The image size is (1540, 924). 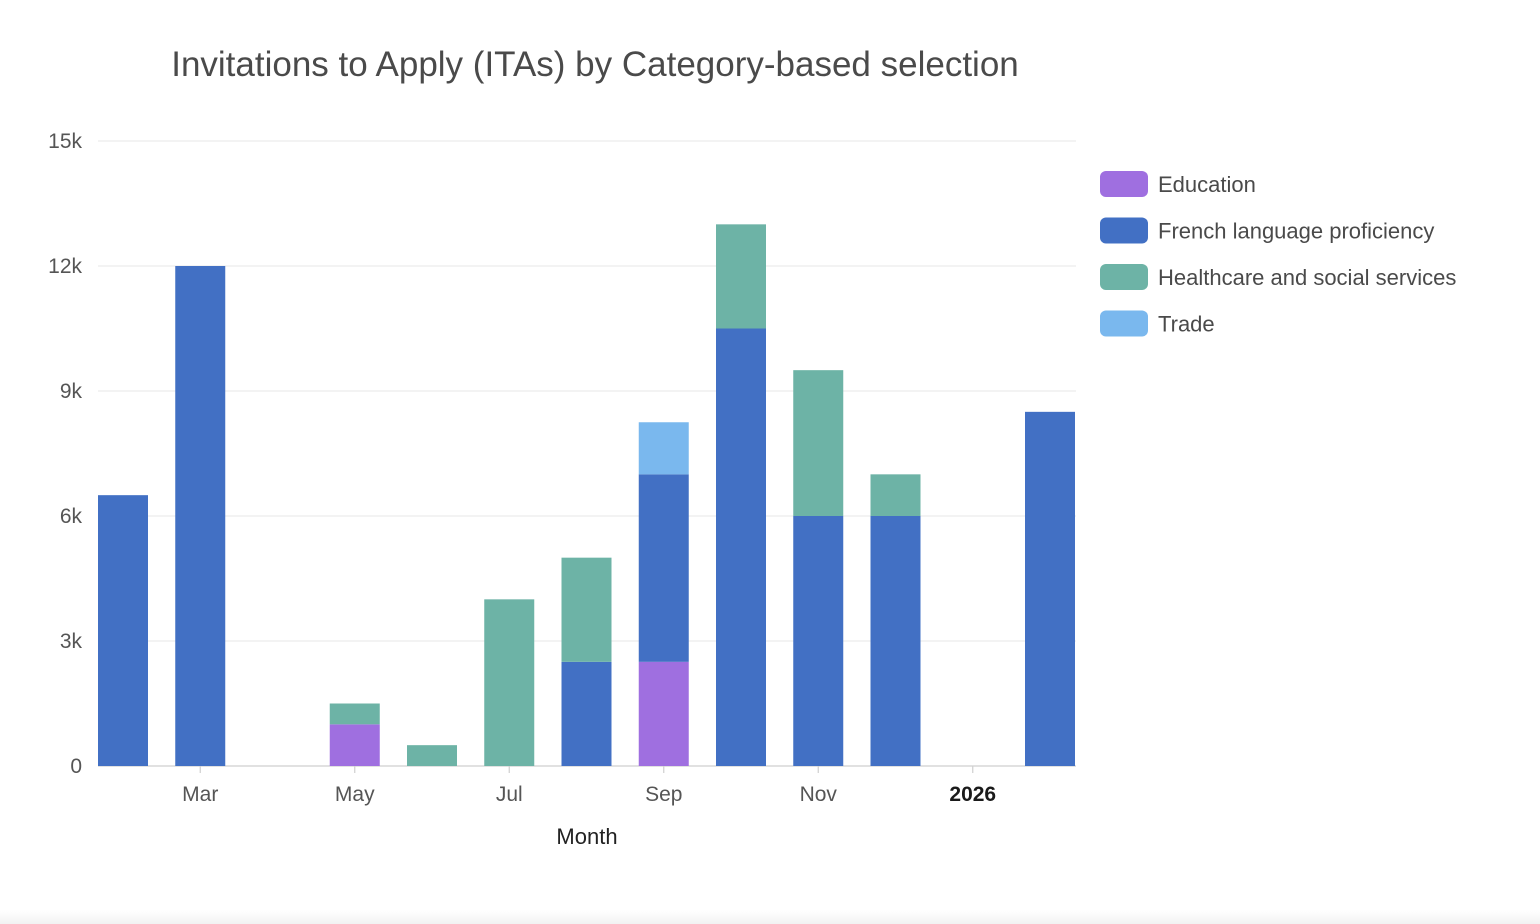 What do you see at coordinates (200, 794) in the screenshot?
I see `x-tick-label: Mar` at bounding box center [200, 794].